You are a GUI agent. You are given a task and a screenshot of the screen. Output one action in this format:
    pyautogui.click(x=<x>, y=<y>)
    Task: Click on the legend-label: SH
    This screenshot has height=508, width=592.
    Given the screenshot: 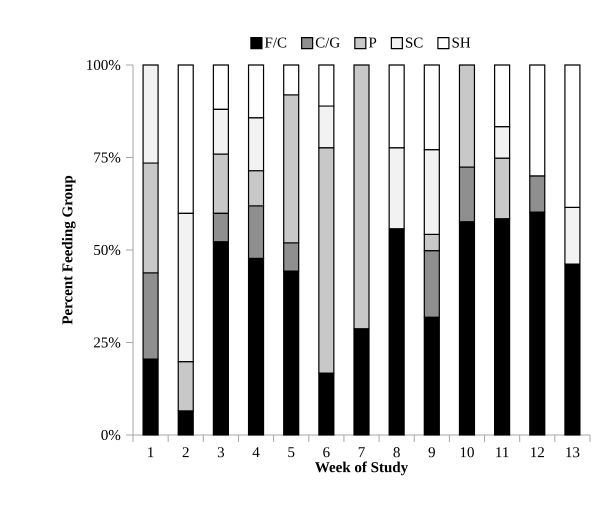 What is the action you would take?
    pyautogui.click(x=461, y=43)
    